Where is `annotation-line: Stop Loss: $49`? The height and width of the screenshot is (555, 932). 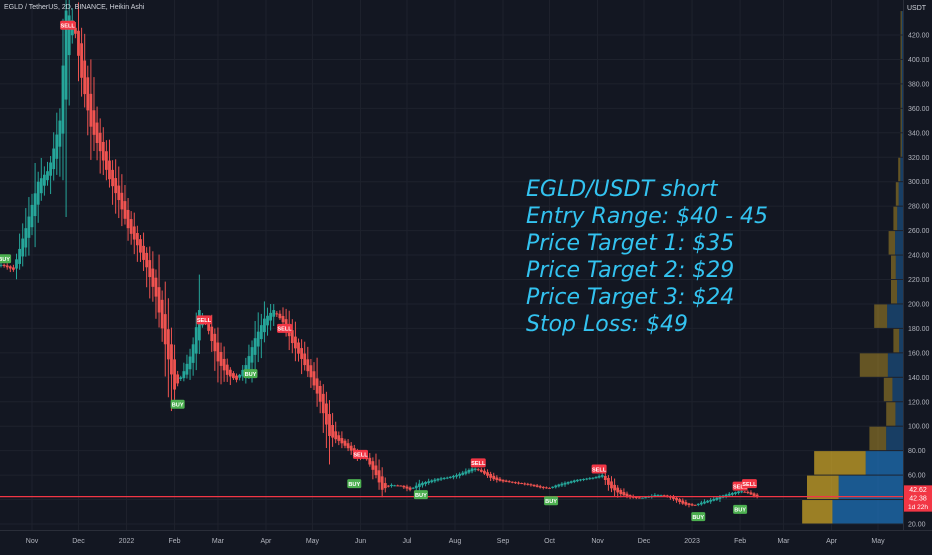 annotation-line: Stop Loss: $49 is located at coordinates (607, 324).